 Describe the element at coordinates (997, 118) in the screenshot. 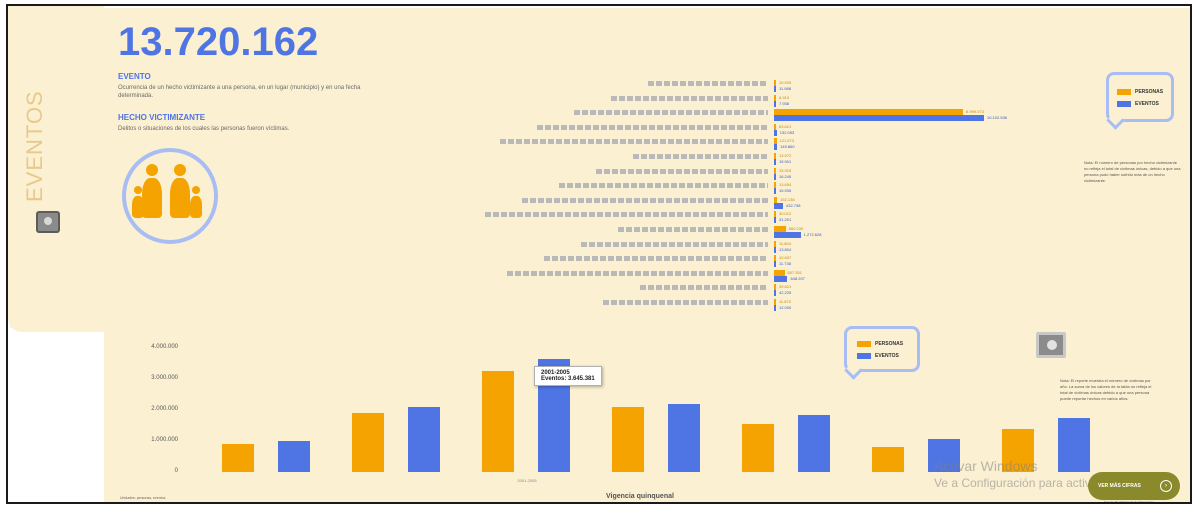

I see `hbar-eventos-label-2: 10.102.536` at that location.